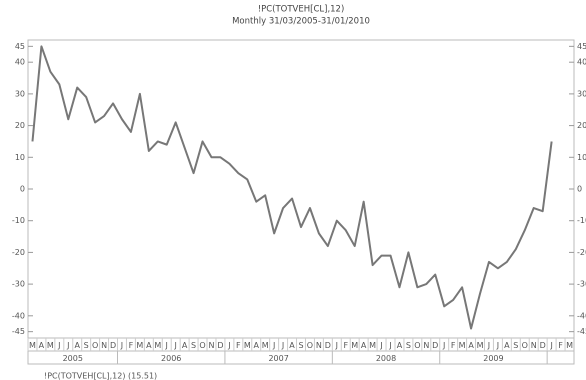 The image size is (586, 380). What do you see at coordinates (301, 10) in the screenshot?
I see `chart-title: !PC(TOTVEH[CL],12)` at bounding box center [301, 10].